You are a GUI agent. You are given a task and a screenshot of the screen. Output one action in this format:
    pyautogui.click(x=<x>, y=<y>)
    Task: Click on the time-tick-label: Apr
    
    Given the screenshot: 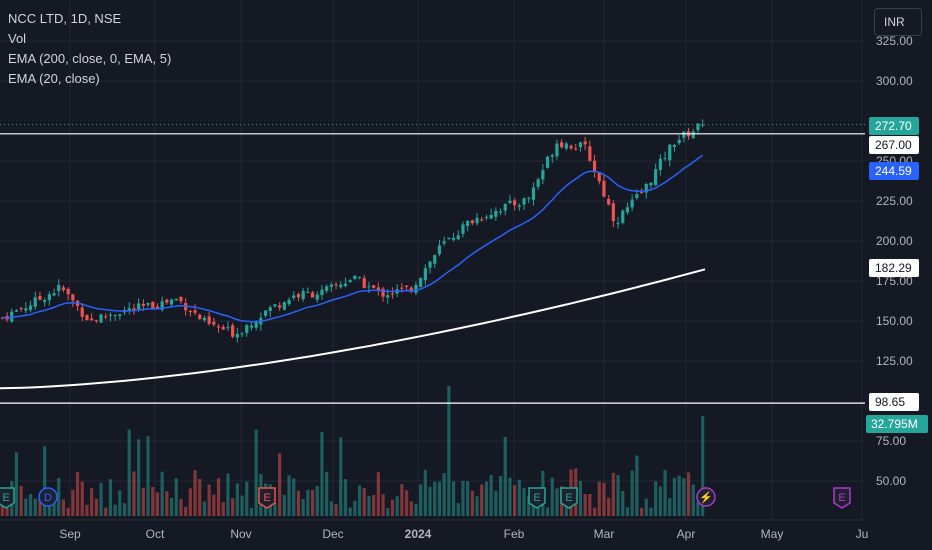 What is the action you would take?
    pyautogui.click(x=686, y=534)
    